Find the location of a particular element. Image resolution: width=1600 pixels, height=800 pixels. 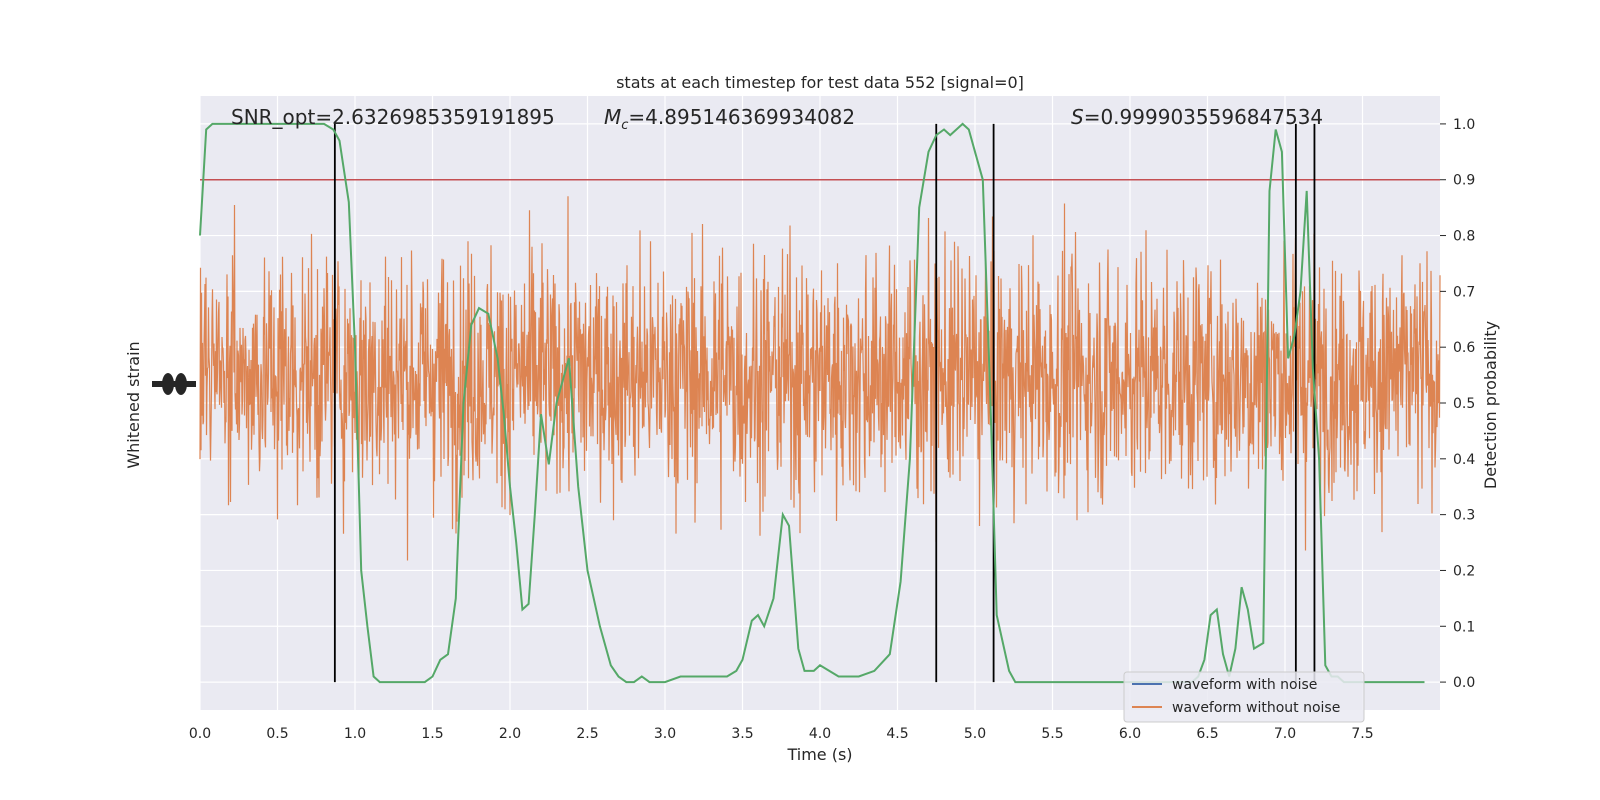

x-tick-label-2: 1.0 is located at coordinates (355, 734).